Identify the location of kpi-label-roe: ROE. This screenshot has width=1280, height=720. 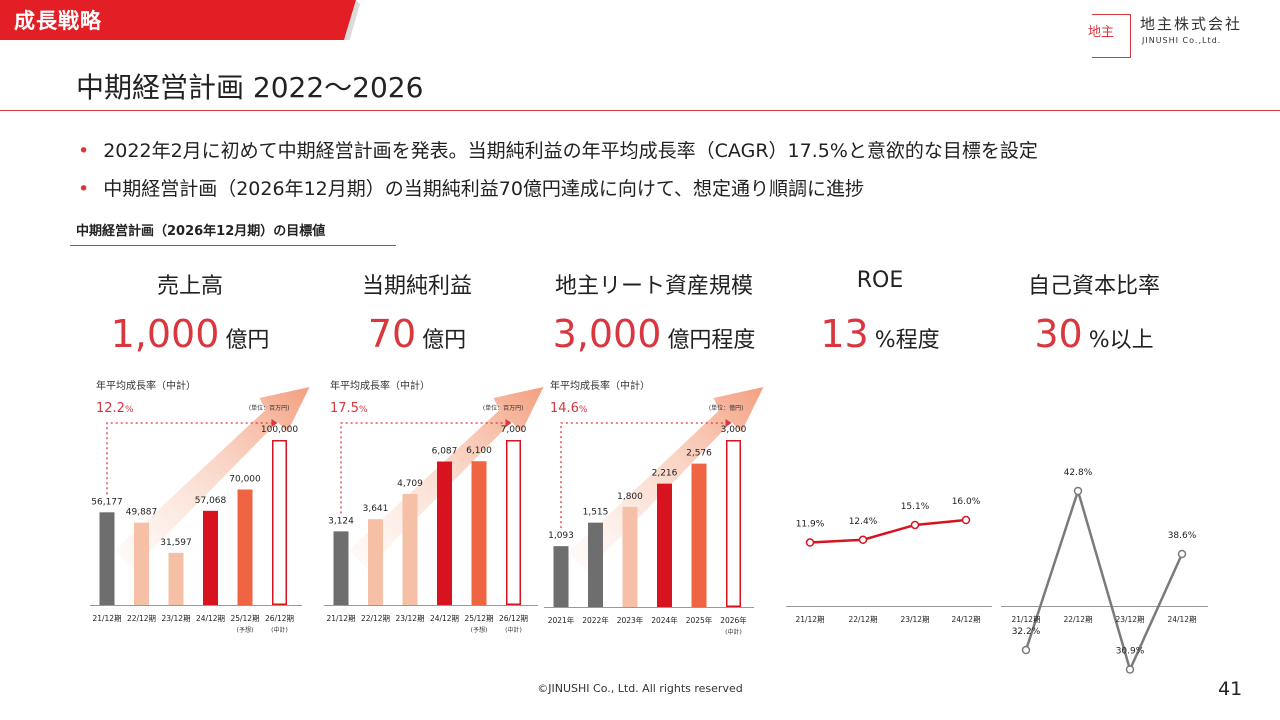
(880, 280).